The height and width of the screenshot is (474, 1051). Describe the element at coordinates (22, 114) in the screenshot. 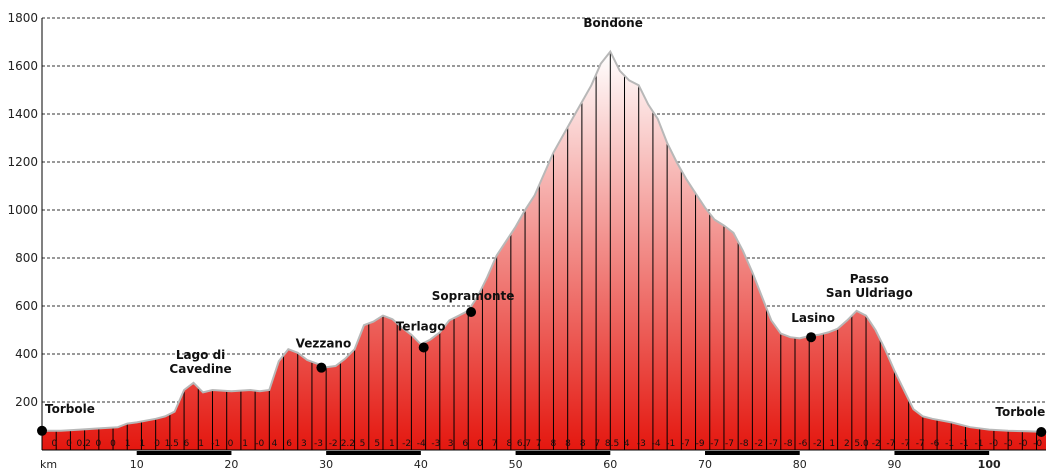

I see `y-tick-label: 1400` at that location.